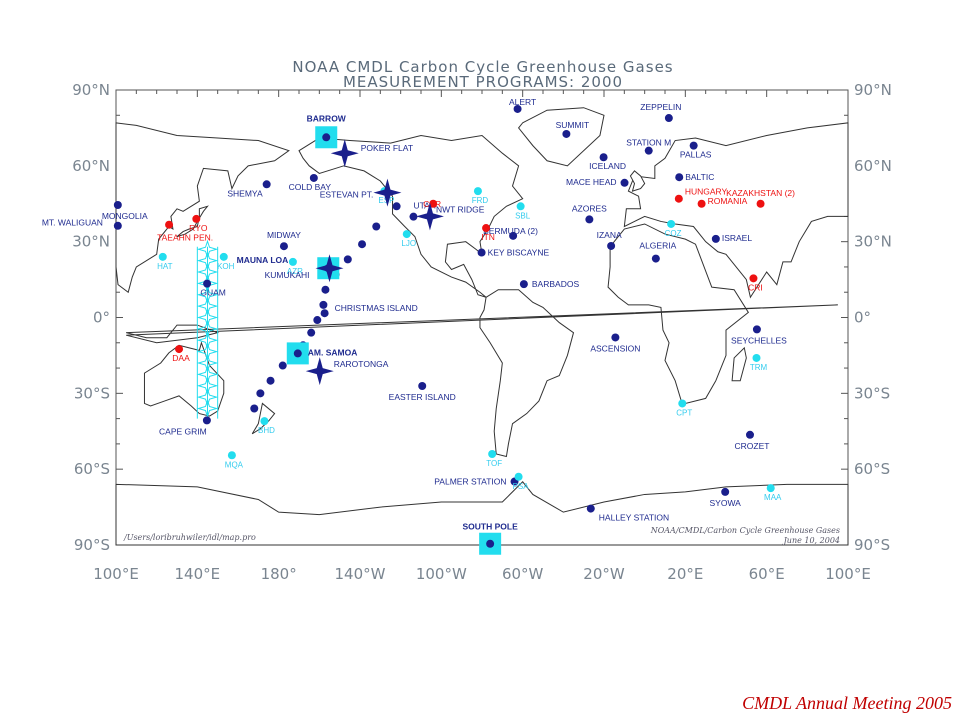  What do you see at coordinates (847, 703) in the screenshot?
I see `footer-caption: CMDL Annual Meeting 2005` at bounding box center [847, 703].